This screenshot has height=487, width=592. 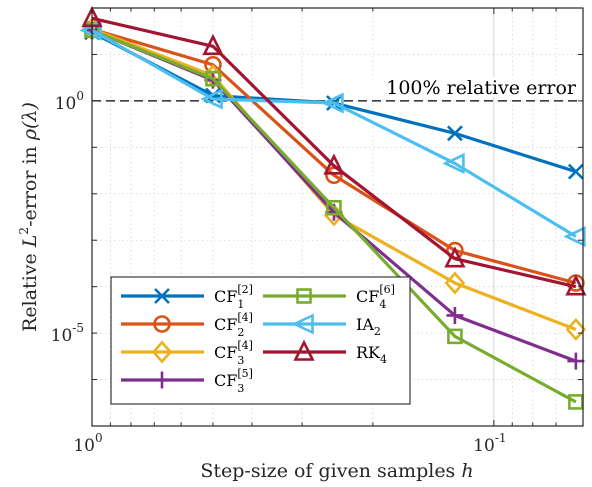 I want to click on x-axis-label: Step-size of given samples h, so click(x=336, y=471).